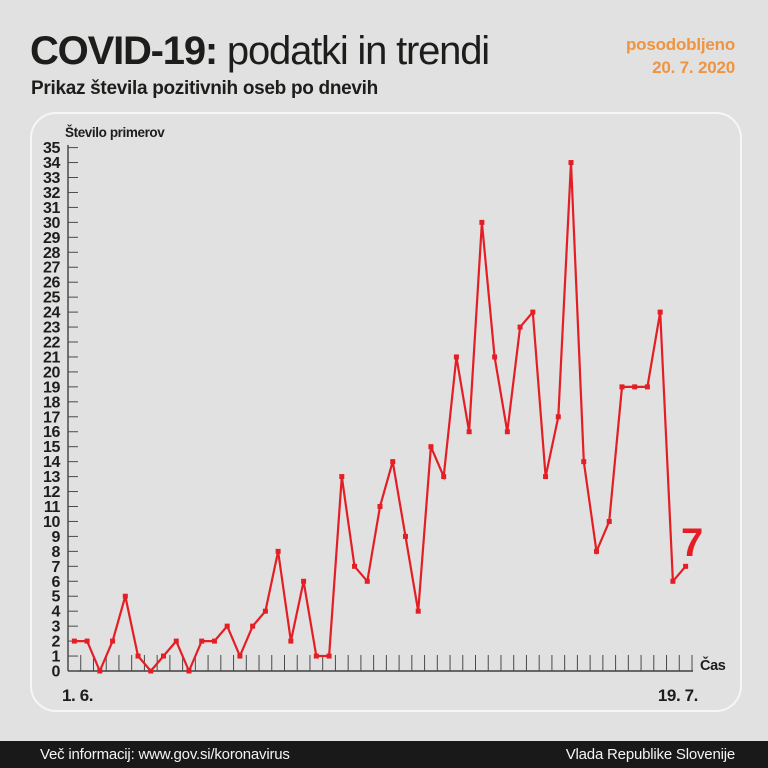  What do you see at coordinates (56, 537) in the screenshot?
I see `y-tick-label: 9` at bounding box center [56, 537].